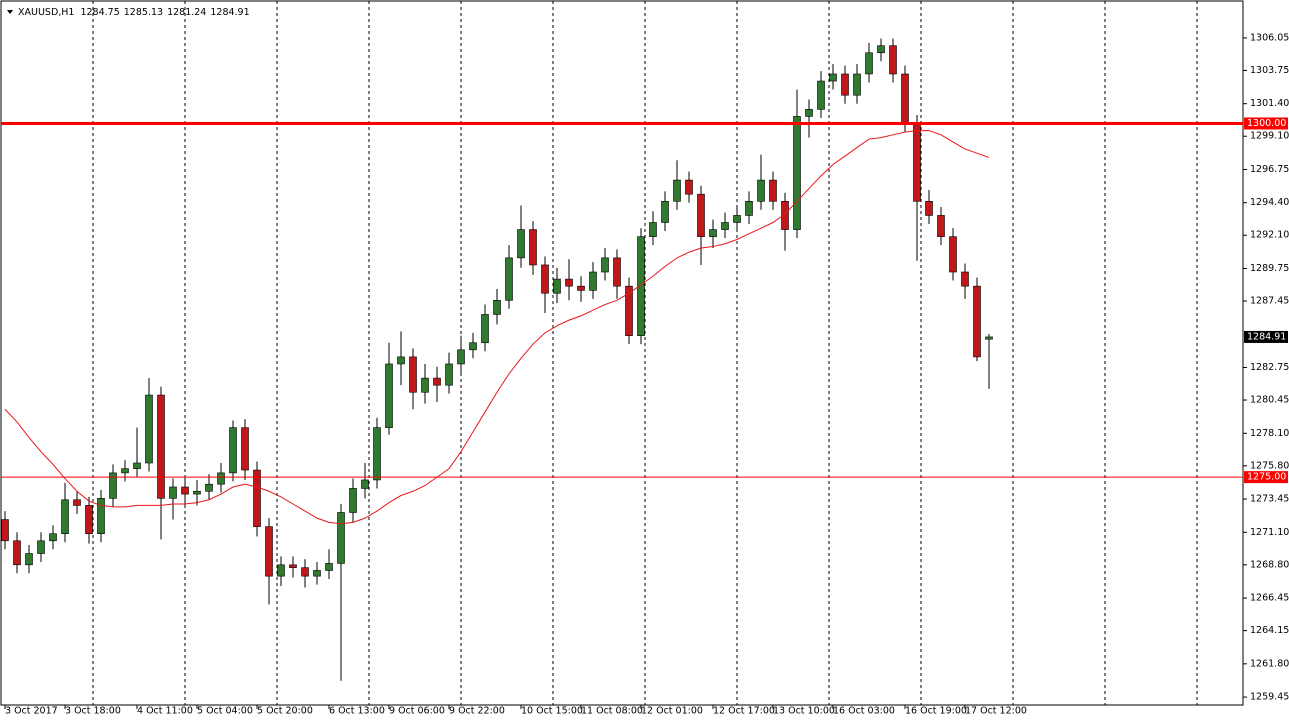 This screenshot has height=723, width=1289. I want to click on y-tick-label: 1278.10, so click(1269, 433).